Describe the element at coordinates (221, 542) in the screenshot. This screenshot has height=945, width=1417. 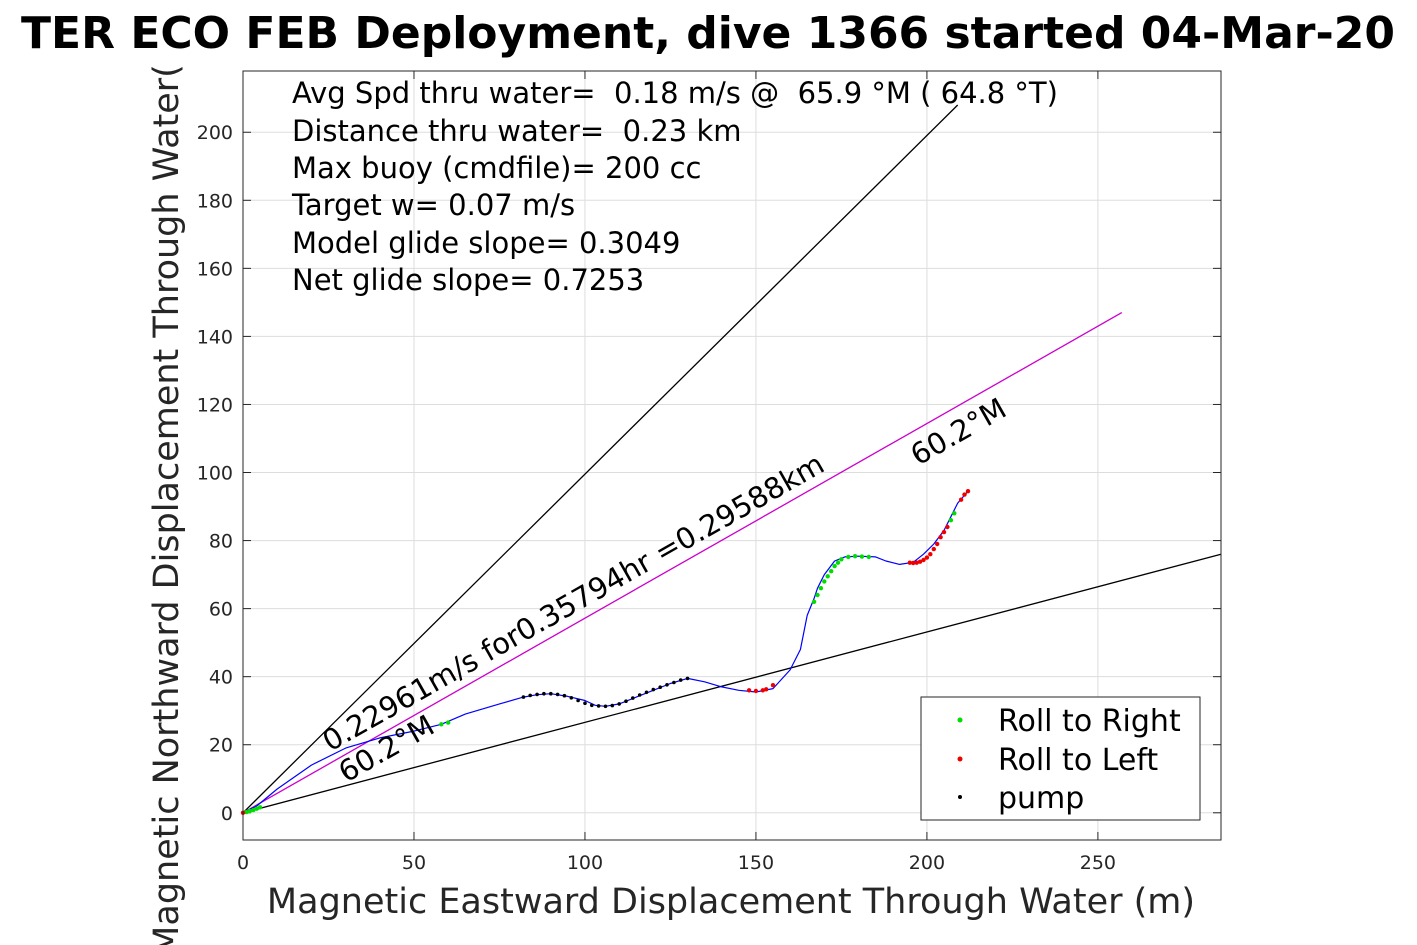
I see `y-tick-label: 80` at that location.